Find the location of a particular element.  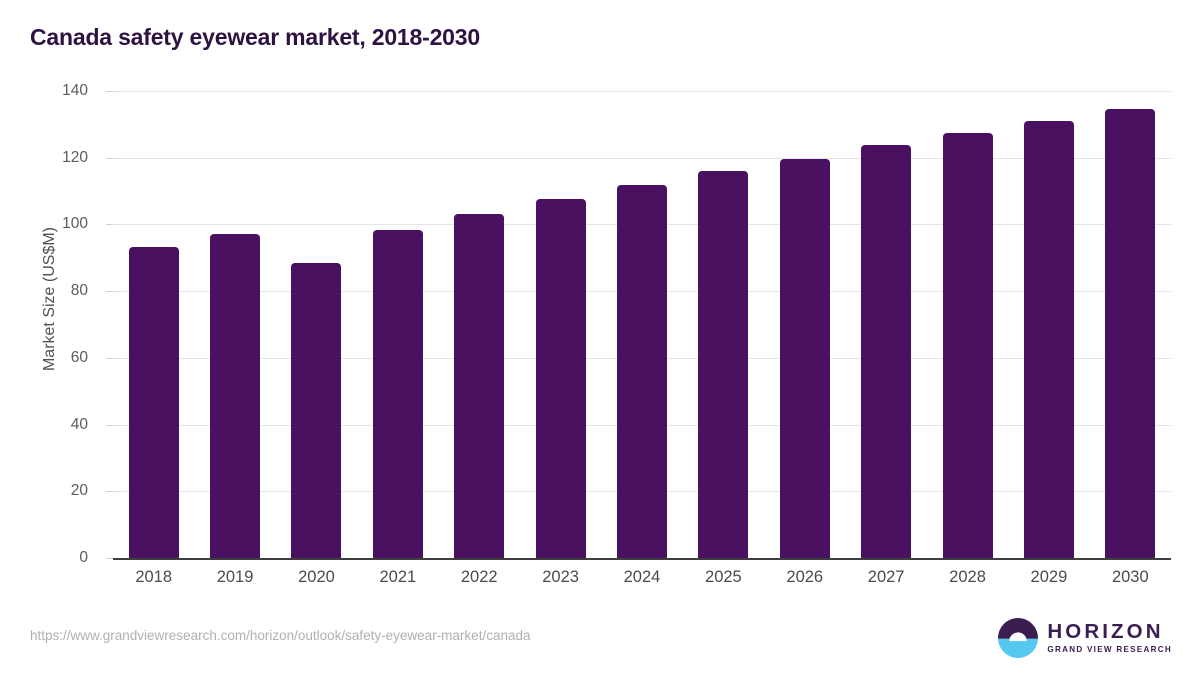

x-axis-tick-label: 2020 is located at coordinates (316, 577).